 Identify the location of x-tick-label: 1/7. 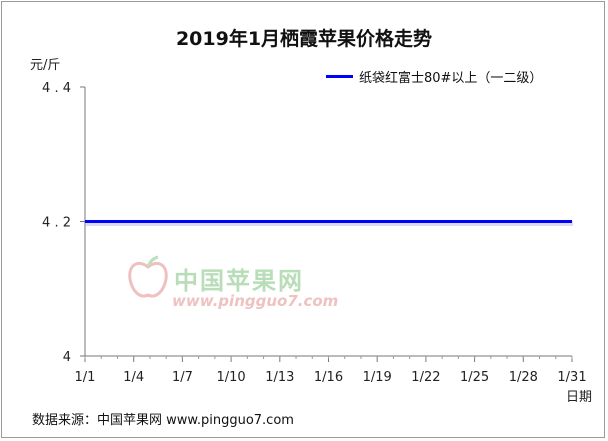
(182, 377).